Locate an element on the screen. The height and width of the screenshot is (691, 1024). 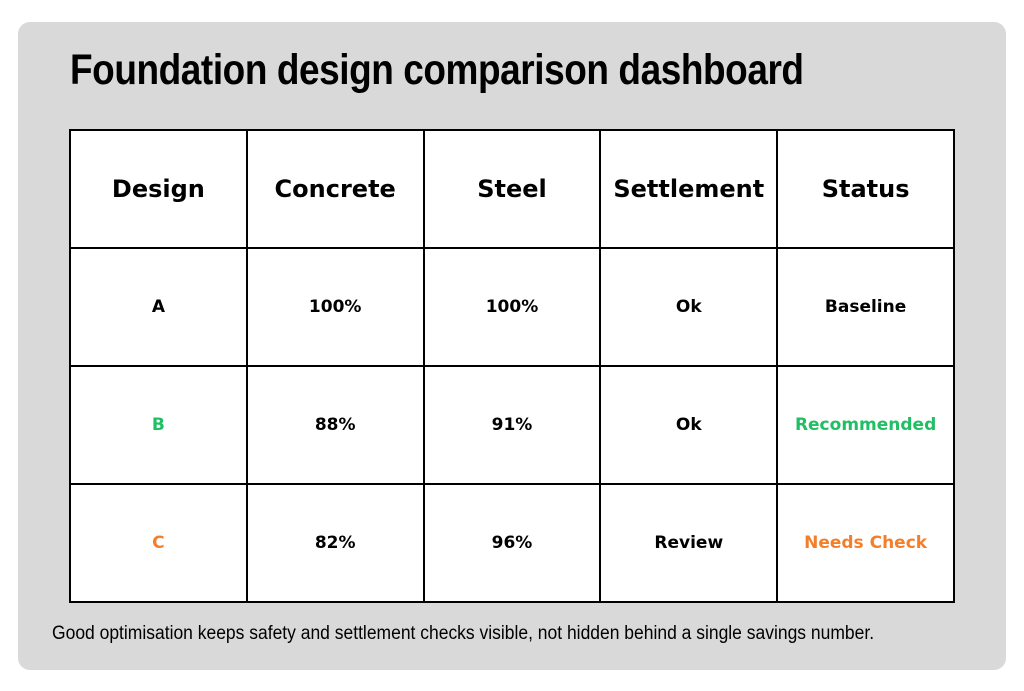
column-header-settlement: Settlement is located at coordinates (689, 189).